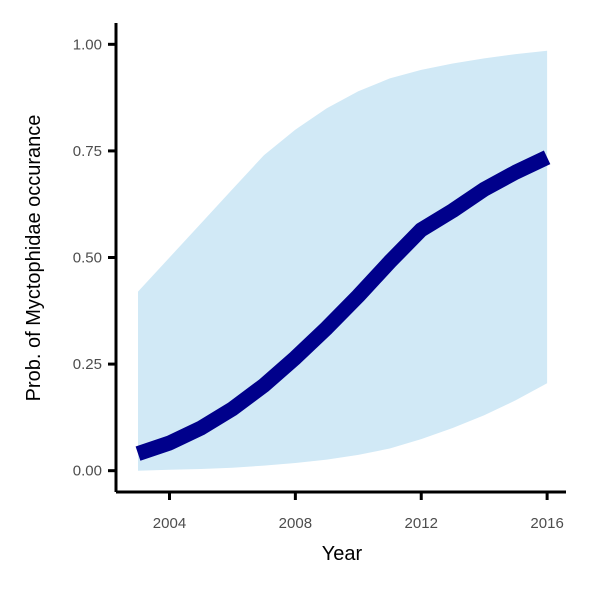 The width and height of the screenshot is (590, 590). Describe the element at coordinates (34, 258) in the screenshot. I see `y-axis-title: Prob. of Myctophidae occurance` at that location.